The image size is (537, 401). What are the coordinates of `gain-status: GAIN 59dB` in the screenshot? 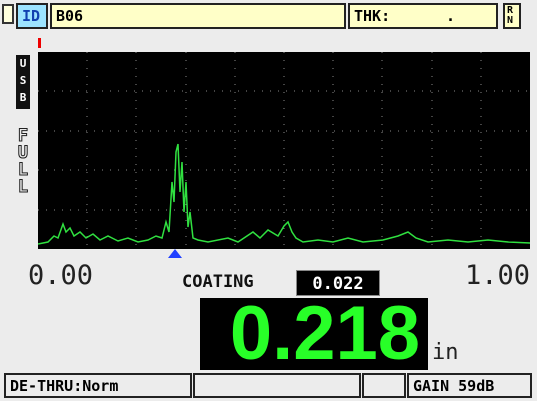 It's located at (469, 385).